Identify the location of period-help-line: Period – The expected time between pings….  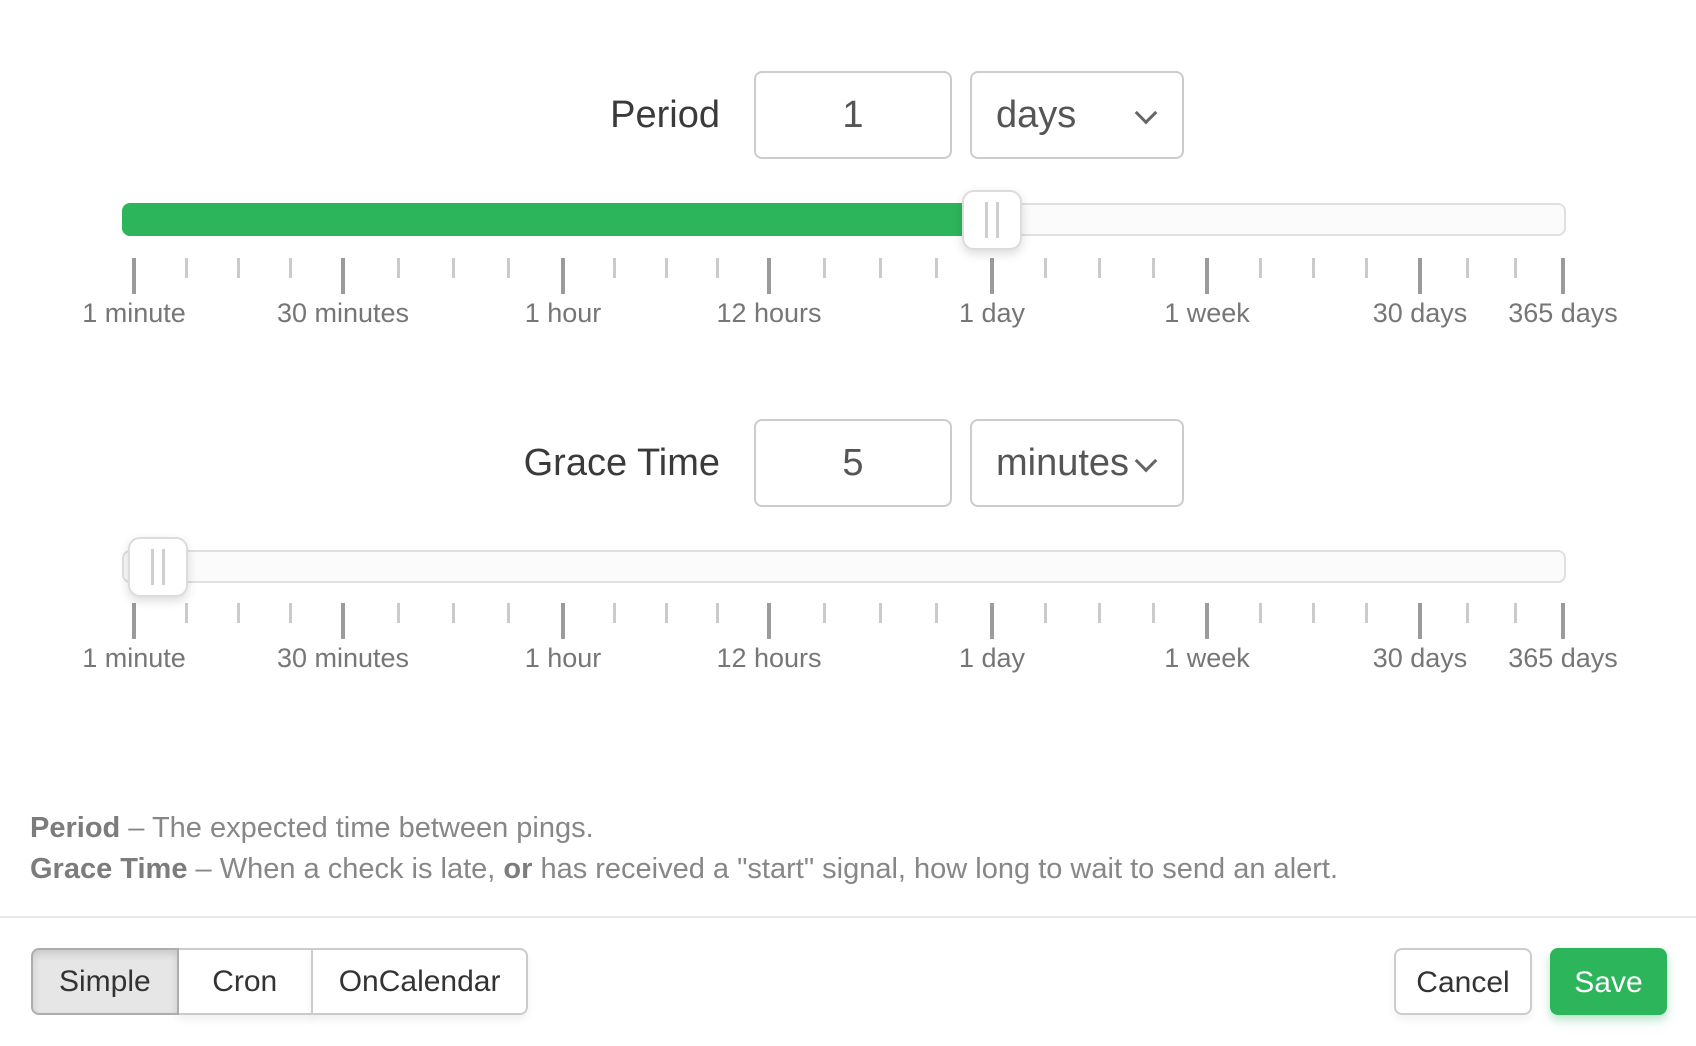
(312, 828).